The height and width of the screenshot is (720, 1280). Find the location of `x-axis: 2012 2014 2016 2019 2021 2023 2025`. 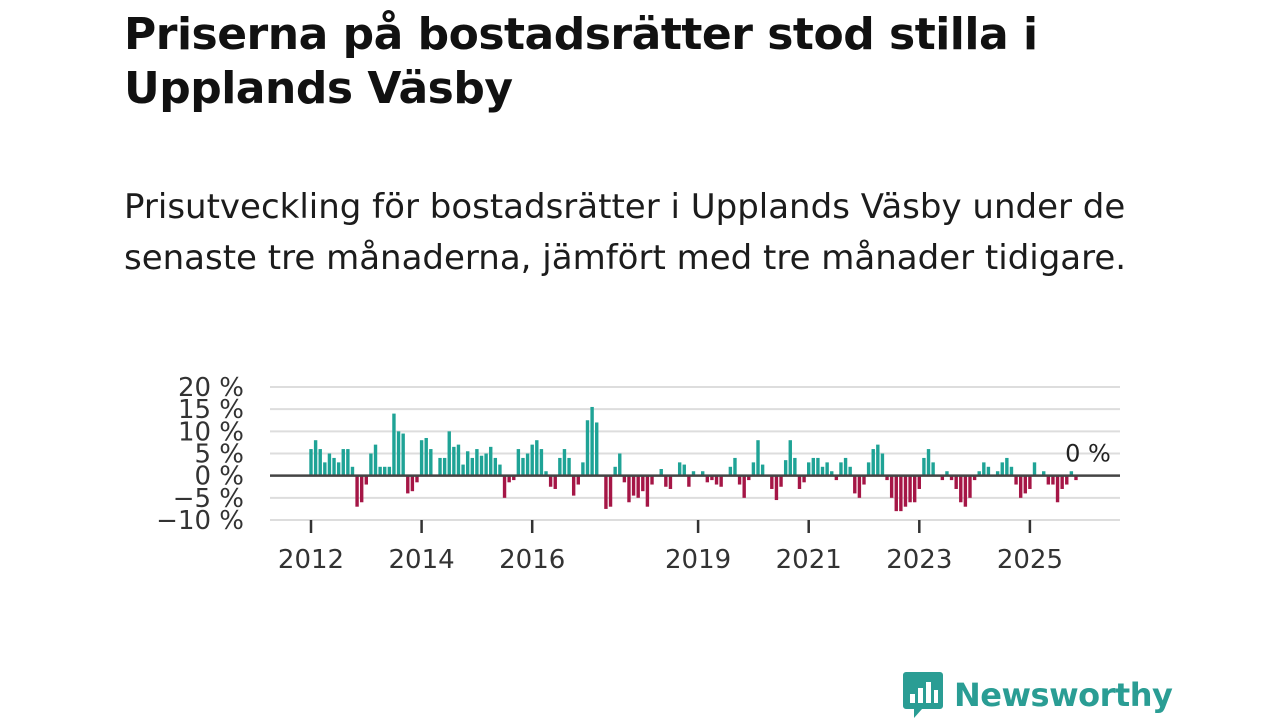

x-axis: 2012 2014 2016 2019 2021 2023 2025 is located at coordinates (670, 547).